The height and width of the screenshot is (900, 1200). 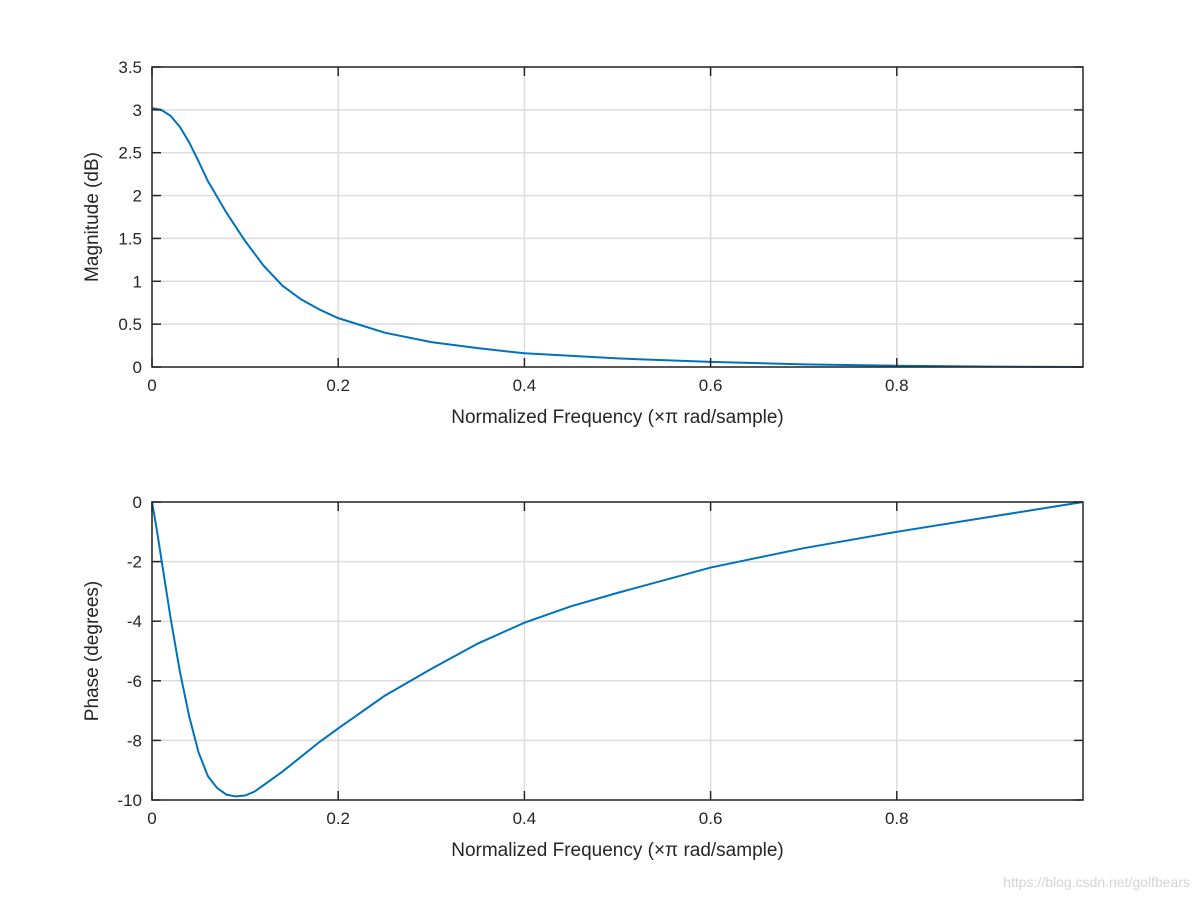 What do you see at coordinates (134, 681) in the screenshot?
I see `y-tick-label: -6` at bounding box center [134, 681].